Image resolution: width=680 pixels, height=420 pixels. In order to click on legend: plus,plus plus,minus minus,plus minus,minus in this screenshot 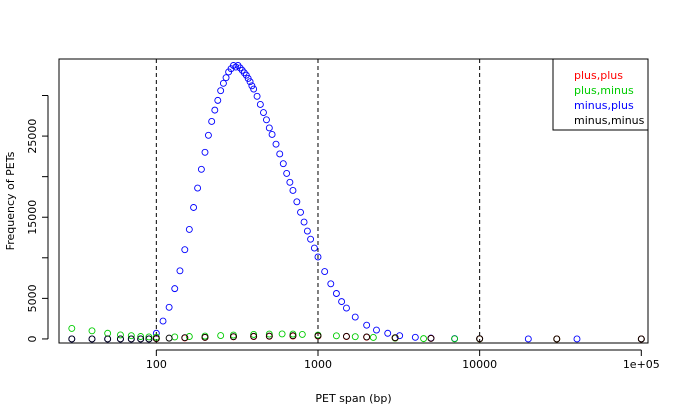, I will do `click(600, 94)`.